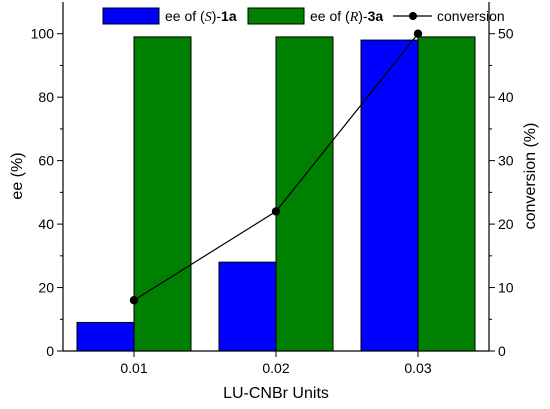  Describe the element at coordinates (276, 393) in the screenshot. I see `x-axis-title: LU-CNBr Units` at that location.